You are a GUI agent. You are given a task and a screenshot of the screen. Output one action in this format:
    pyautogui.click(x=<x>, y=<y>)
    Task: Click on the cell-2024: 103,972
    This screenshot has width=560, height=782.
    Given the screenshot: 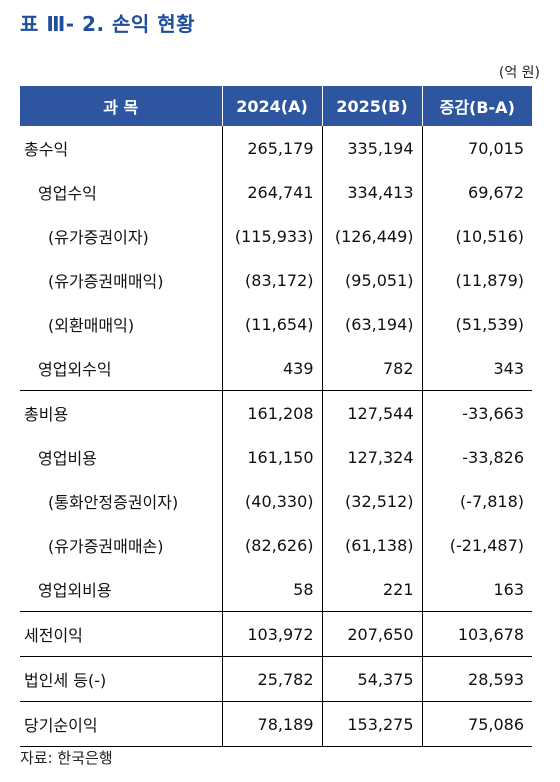 What is the action you would take?
    pyautogui.click(x=271, y=634)
    